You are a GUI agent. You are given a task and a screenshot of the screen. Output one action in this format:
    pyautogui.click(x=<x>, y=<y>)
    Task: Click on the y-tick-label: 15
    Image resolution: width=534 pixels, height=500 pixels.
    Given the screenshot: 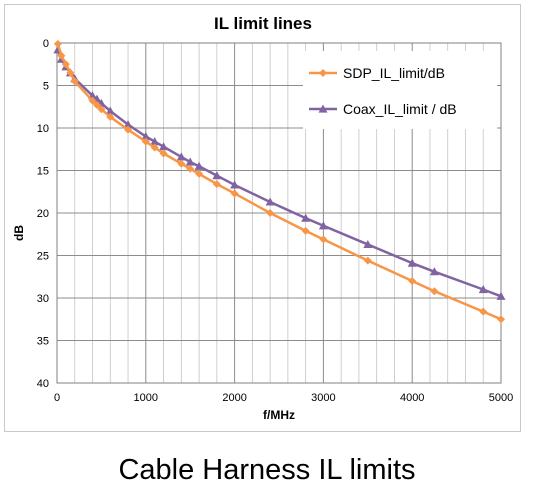 What is the action you would take?
    pyautogui.click(x=43, y=172)
    